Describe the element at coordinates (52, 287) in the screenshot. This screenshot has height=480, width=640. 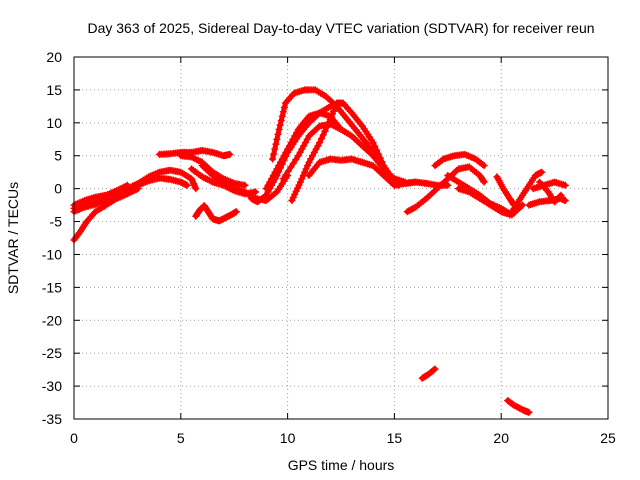
I see `y-tick-label: -15` at that location.